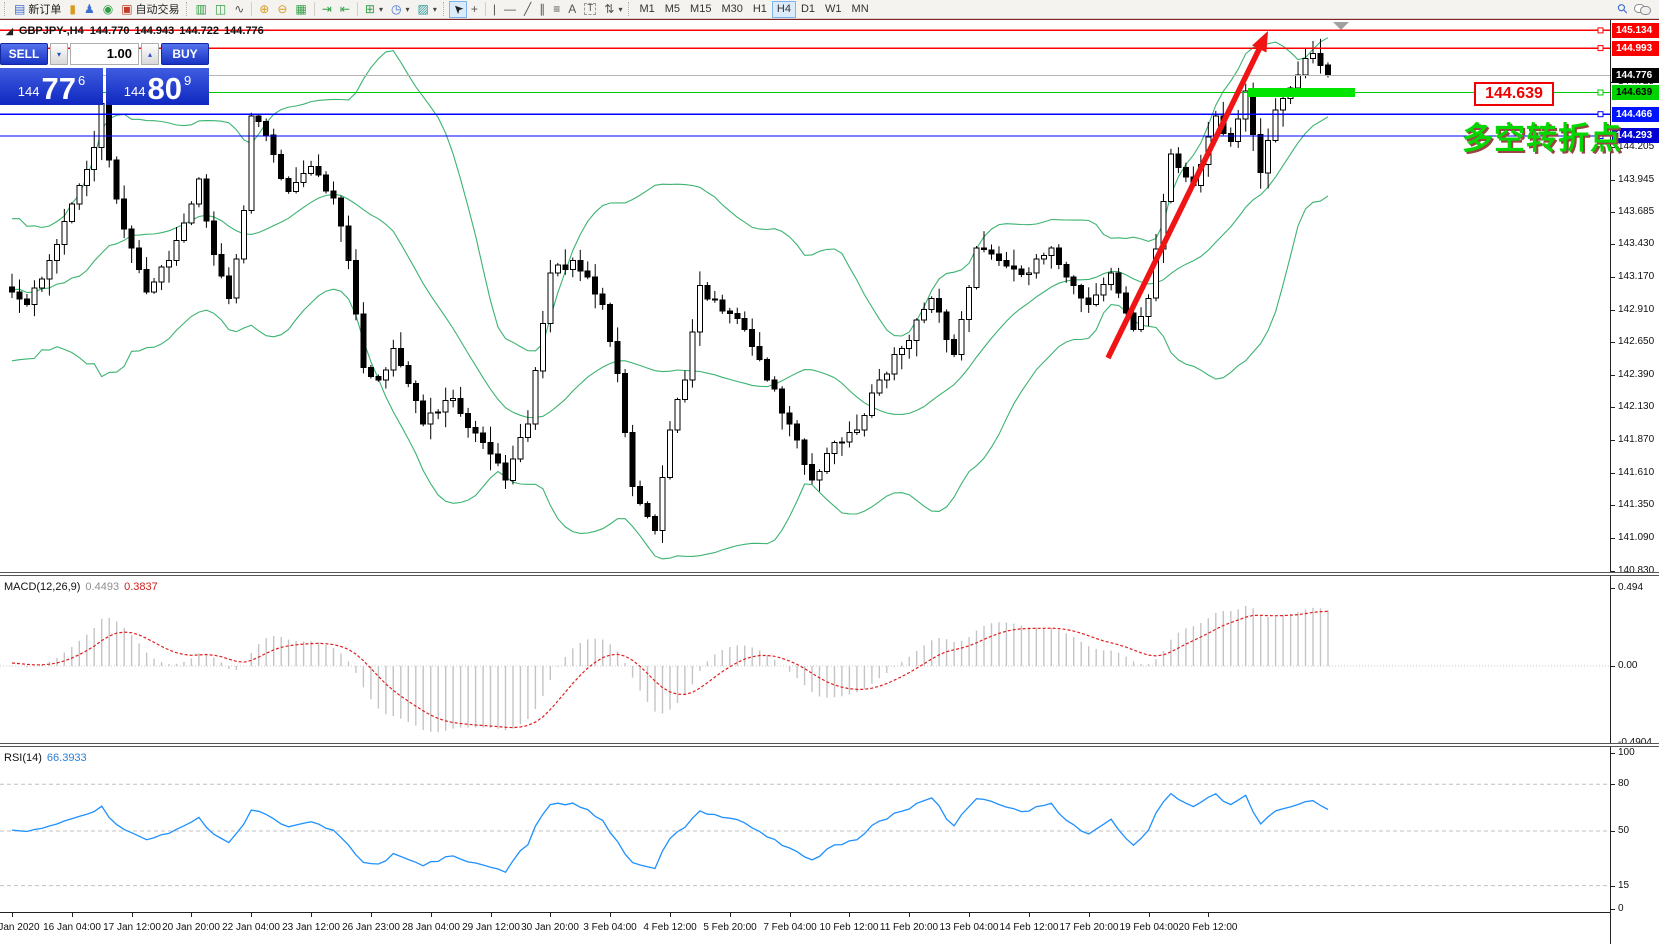  Describe the element at coordinates (327, 9) in the screenshot. I see `auto-scroll-button: ⇥` at that location.